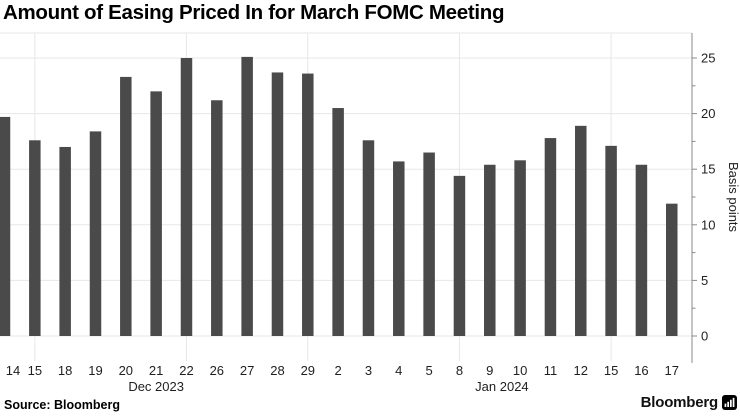 The height and width of the screenshot is (416, 740). I want to click on x-tick-label: 20, so click(126, 370).